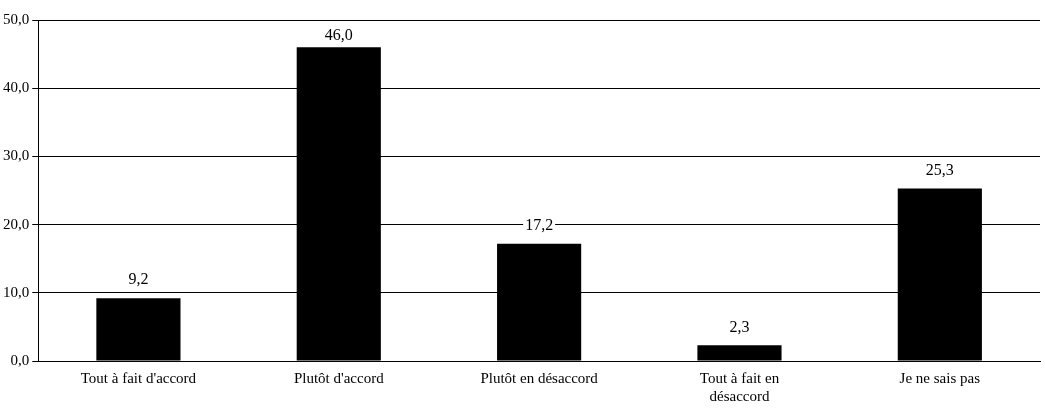 The width and height of the screenshot is (1045, 409). I want to click on data-label: 25,3, so click(939, 169).